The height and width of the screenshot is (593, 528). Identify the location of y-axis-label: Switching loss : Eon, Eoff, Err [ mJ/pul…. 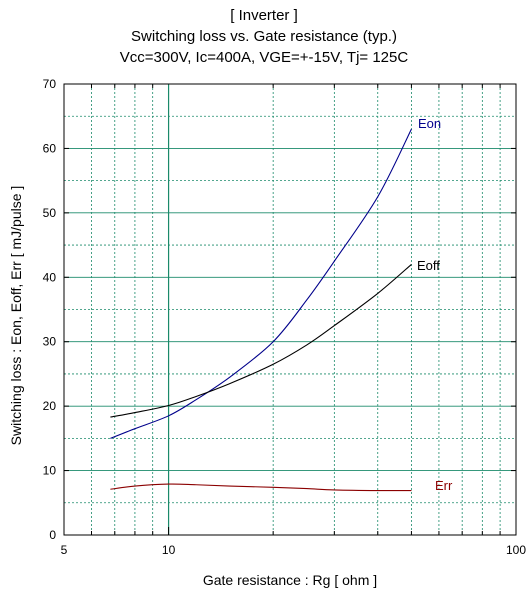
(16, 316).